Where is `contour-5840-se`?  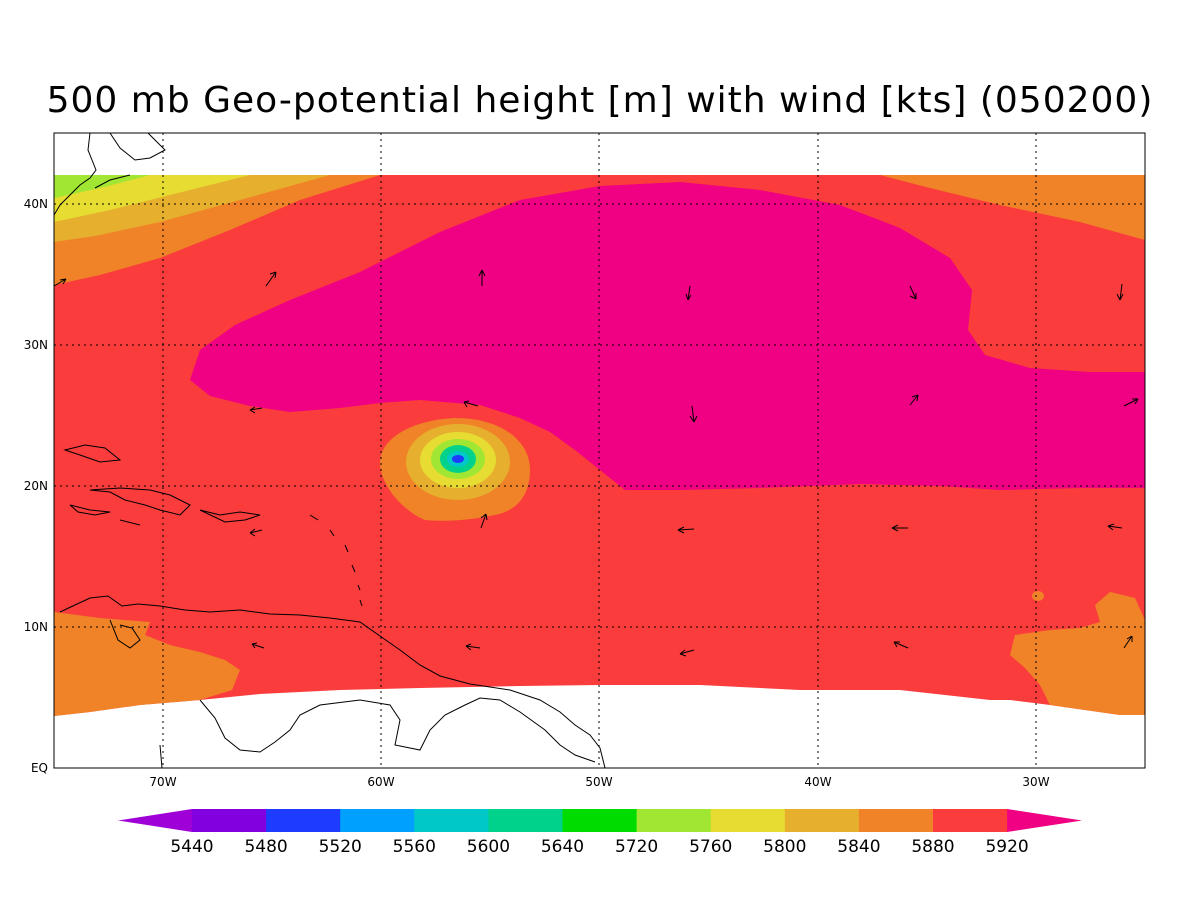
contour-5840-se is located at coordinates (1077, 653).